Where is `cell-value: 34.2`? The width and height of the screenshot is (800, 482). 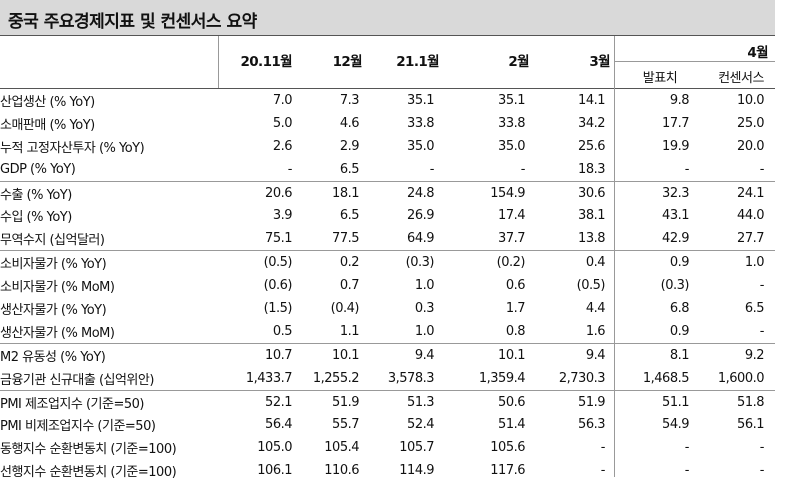
cell-value: 34.2 is located at coordinates (591, 123).